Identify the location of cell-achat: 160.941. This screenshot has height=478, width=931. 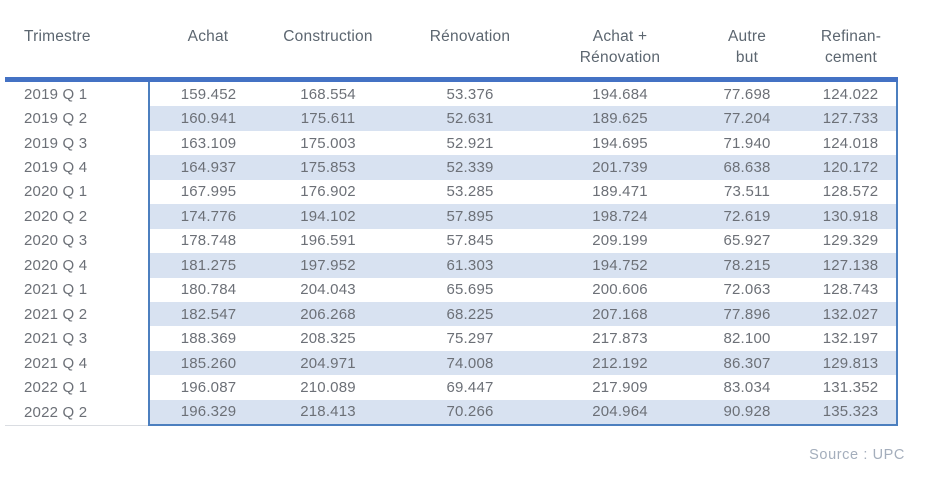
(207, 118).